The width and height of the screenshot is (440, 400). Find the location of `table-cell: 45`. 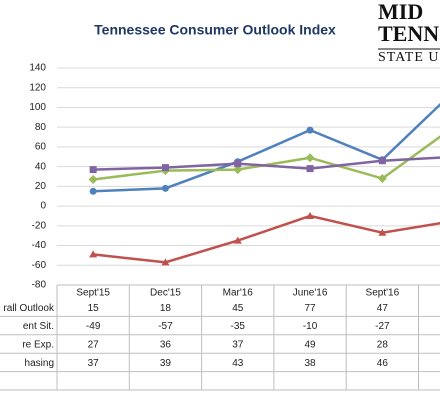

table-cell: 45 is located at coordinates (238, 308).